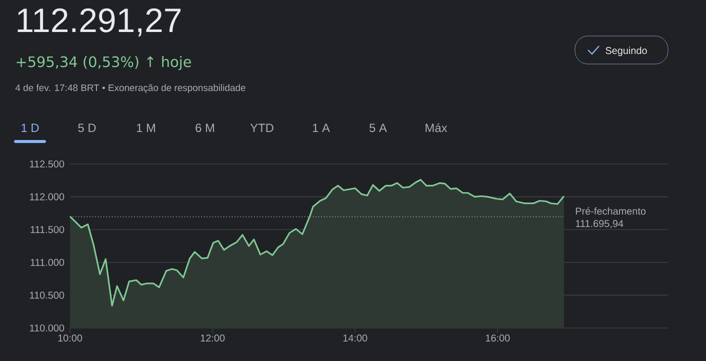 The image size is (706, 361). I want to click on x-tick-label: 16:00, so click(498, 338).